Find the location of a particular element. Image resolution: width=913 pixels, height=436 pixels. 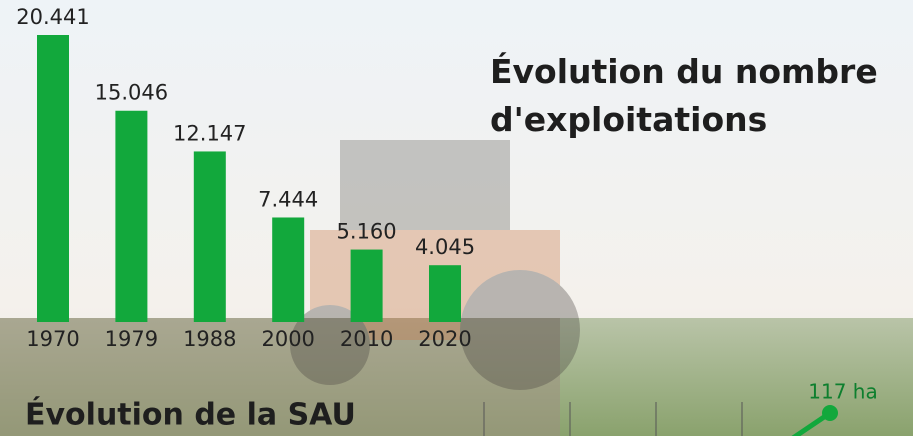

x-tick-label: 2010 is located at coordinates (366, 339).